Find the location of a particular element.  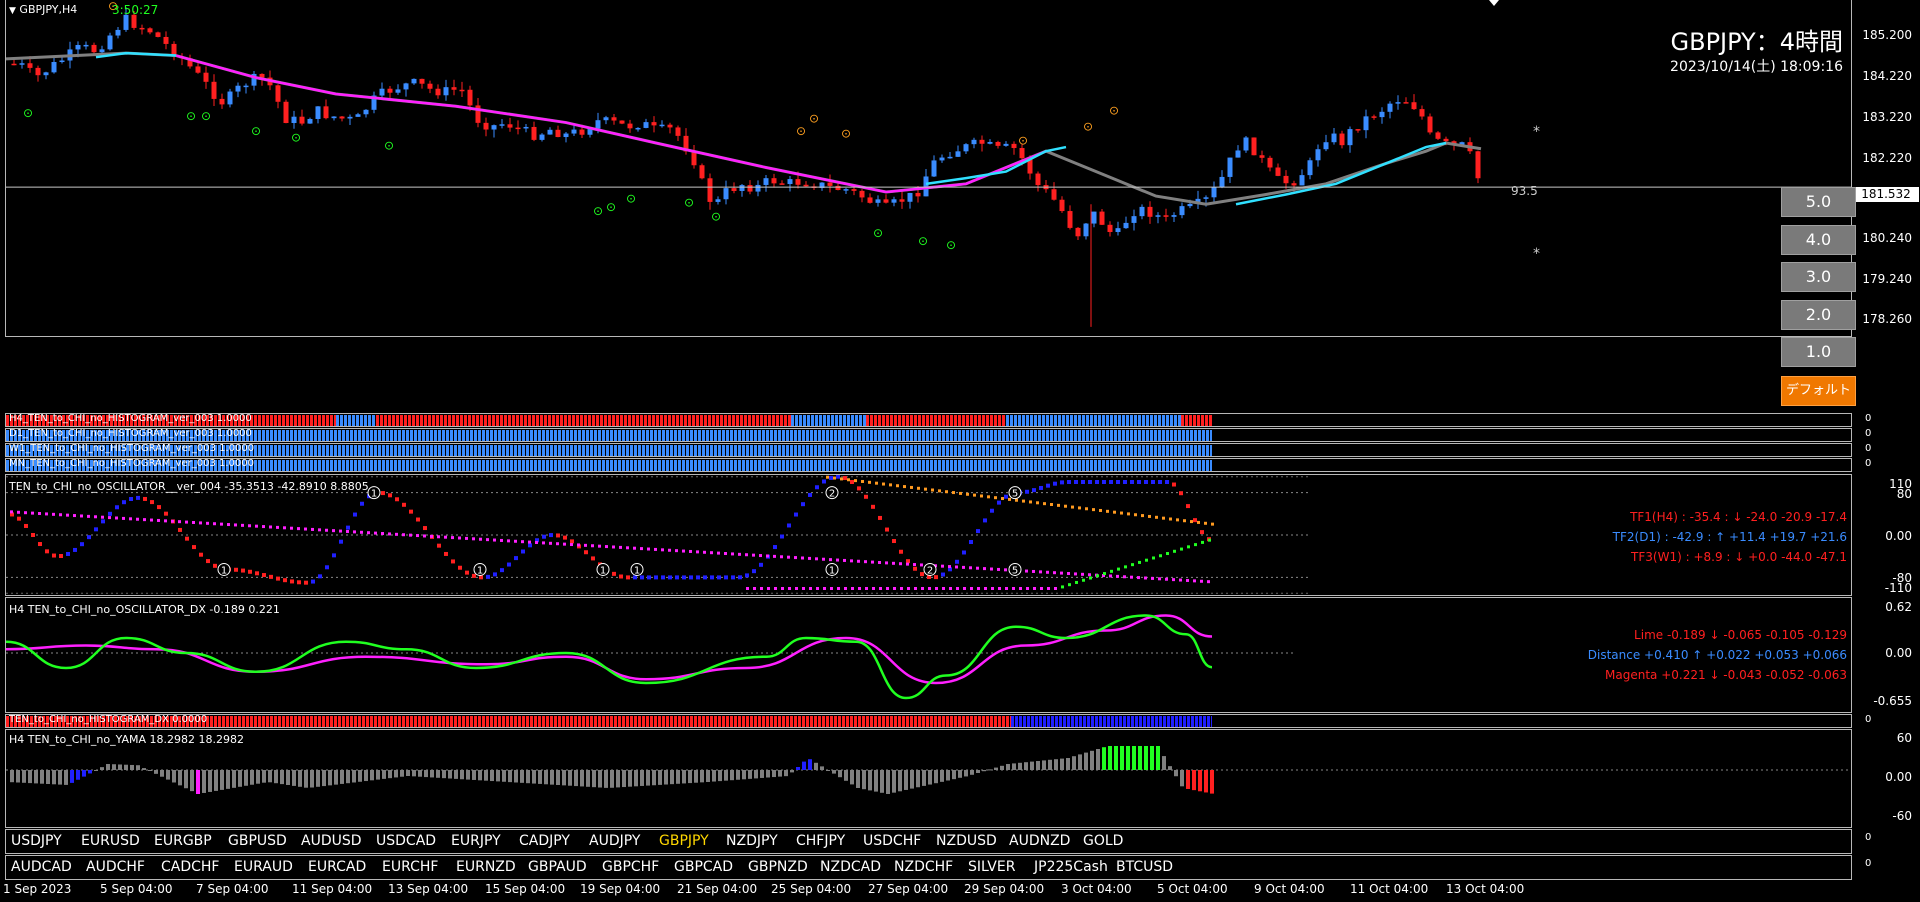

symbol-button-audjpy: AUDJPY is located at coordinates (615, 841).